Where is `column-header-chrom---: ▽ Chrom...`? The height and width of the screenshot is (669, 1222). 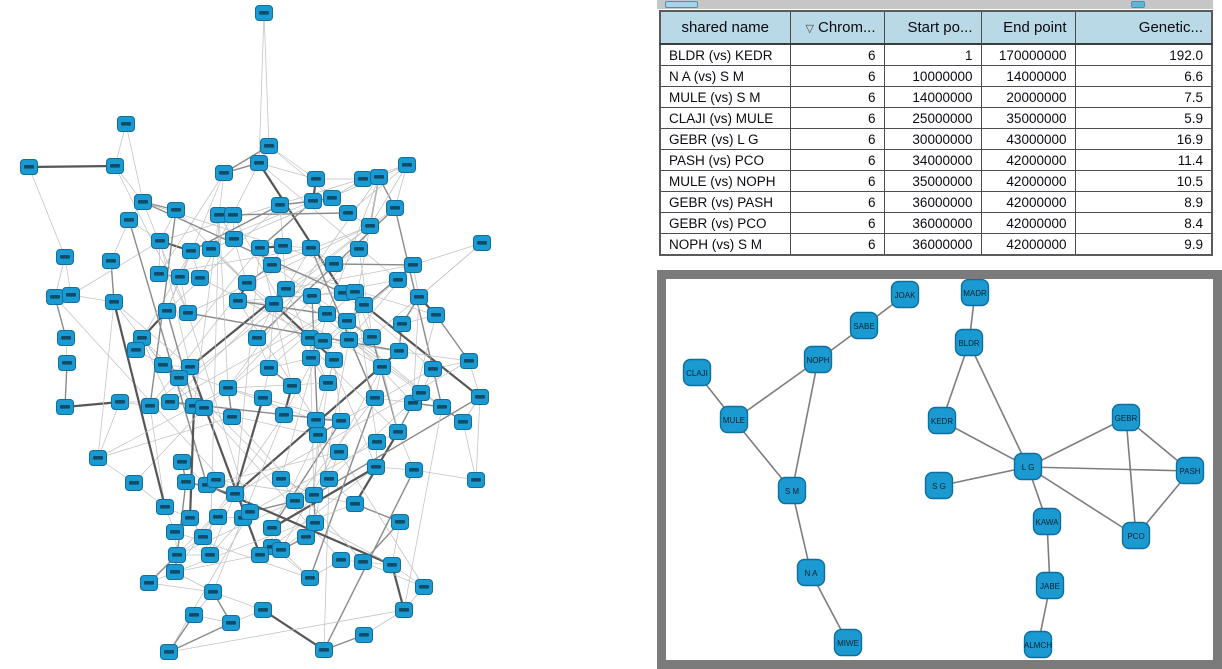 column-header-chrom---: ▽ Chrom... is located at coordinates (837, 27).